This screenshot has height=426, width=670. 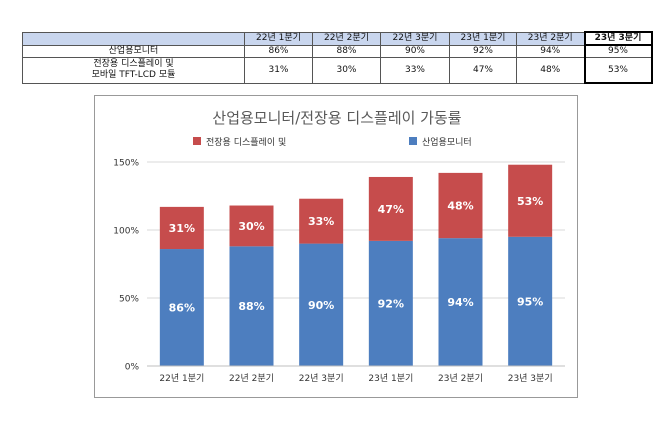 I want to click on table-header-cell, so click(x=133, y=38).